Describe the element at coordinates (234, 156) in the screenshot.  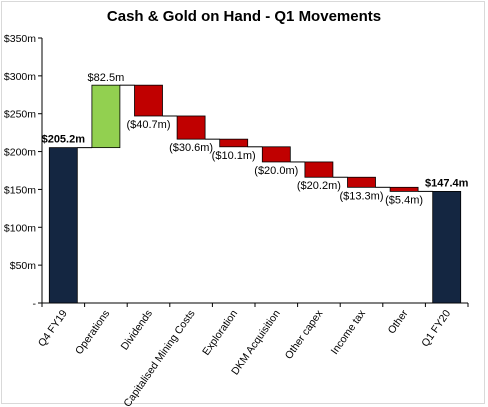
I see `data-label: ($10.1m)` at that location.